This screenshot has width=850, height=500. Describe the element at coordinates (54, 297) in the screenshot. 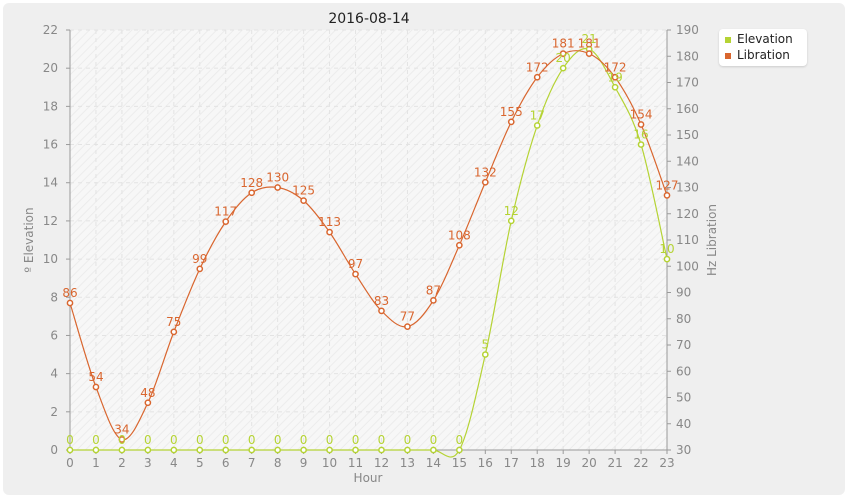

I see `y-left-tick-label: 8` at that location.